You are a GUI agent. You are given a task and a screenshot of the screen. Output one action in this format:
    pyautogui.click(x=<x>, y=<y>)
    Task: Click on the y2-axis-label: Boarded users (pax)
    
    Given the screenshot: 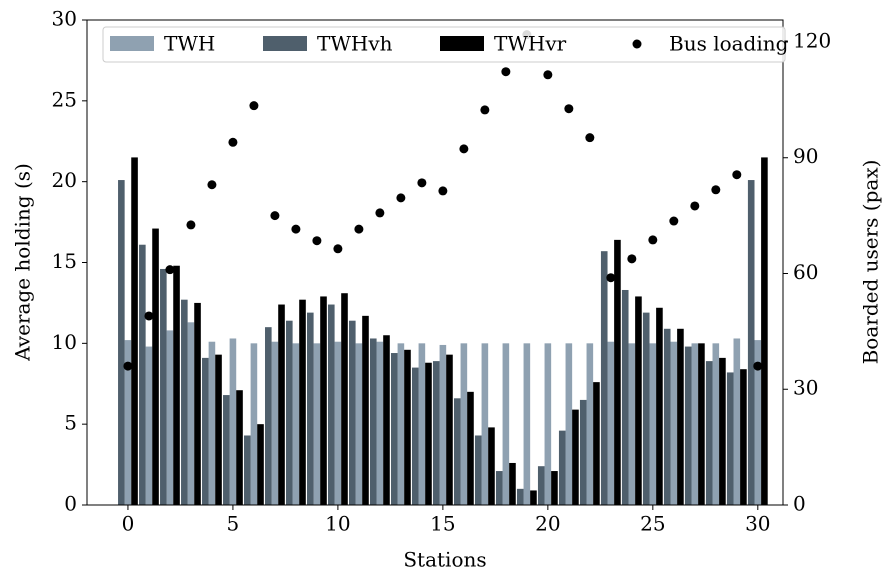 What is the action you would take?
    pyautogui.click(x=871, y=262)
    